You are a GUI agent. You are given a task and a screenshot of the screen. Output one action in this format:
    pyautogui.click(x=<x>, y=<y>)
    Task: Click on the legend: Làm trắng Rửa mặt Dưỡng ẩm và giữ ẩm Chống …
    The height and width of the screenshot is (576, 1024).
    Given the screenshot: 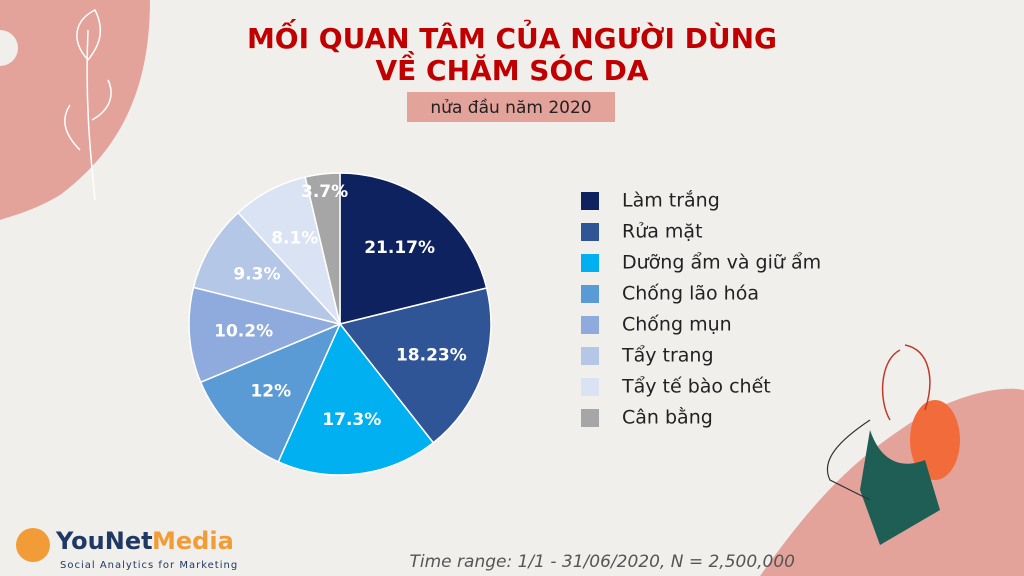 What is the action you would take?
    pyautogui.click(x=701, y=309)
    